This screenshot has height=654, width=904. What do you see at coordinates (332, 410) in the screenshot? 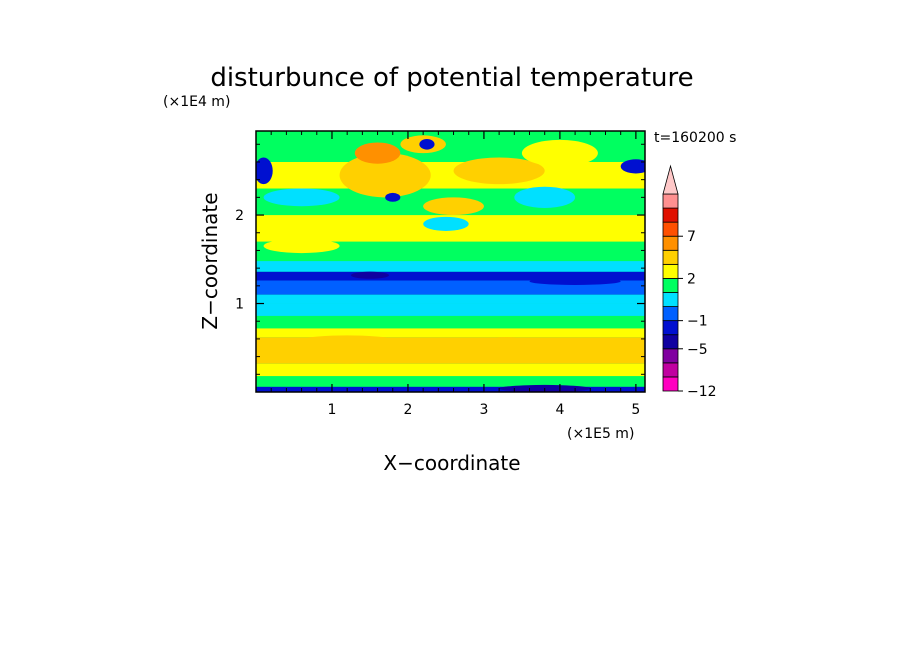
I see `x-tick-label: 1` at bounding box center [332, 410].